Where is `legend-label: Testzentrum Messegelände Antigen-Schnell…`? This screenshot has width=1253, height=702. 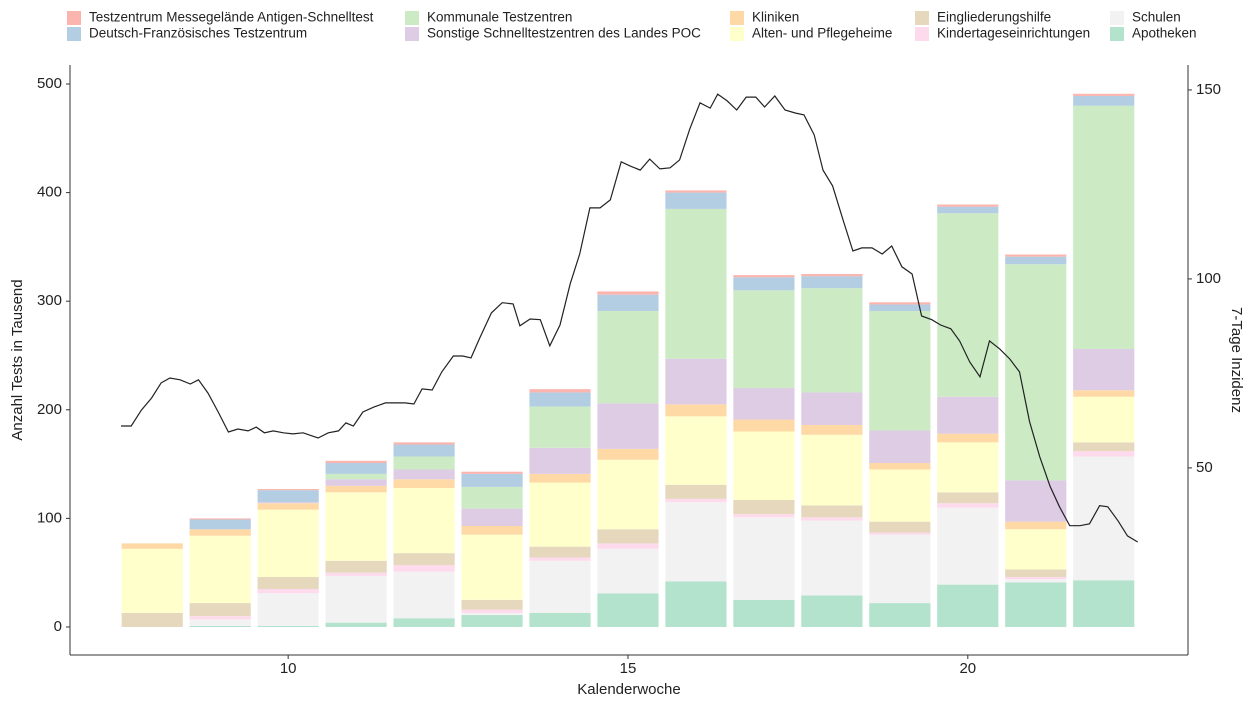
legend-label: Testzentrum Messegelände Antigen-Schnell… is located at coordinates (231, 17).